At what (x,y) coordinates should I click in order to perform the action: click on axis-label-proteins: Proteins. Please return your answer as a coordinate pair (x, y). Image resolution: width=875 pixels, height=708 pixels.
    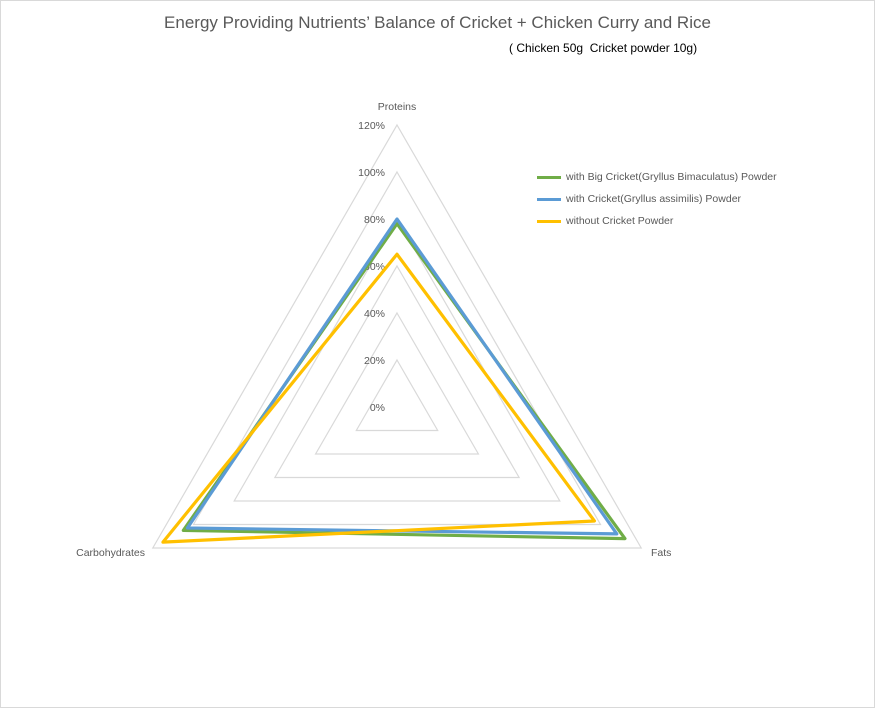
    Looking at the image, I should click on (397, 107).